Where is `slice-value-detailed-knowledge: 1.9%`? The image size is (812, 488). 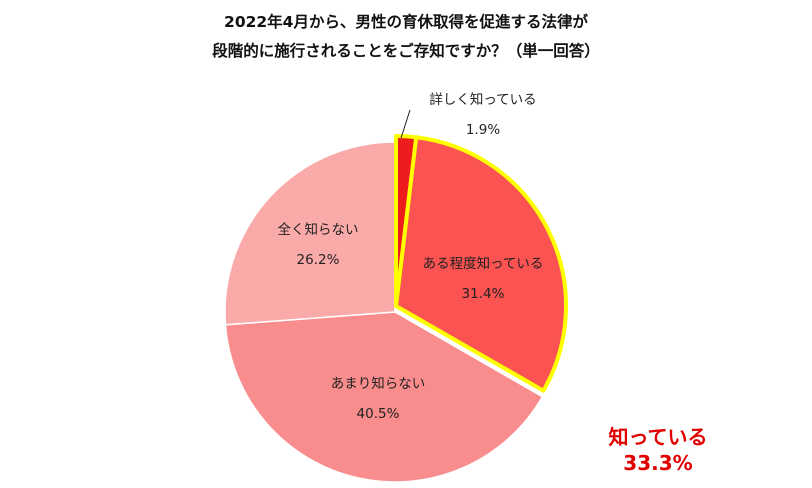
slice-value-detailed-knowledge: 1.9% is located at coordinates (483, 130).